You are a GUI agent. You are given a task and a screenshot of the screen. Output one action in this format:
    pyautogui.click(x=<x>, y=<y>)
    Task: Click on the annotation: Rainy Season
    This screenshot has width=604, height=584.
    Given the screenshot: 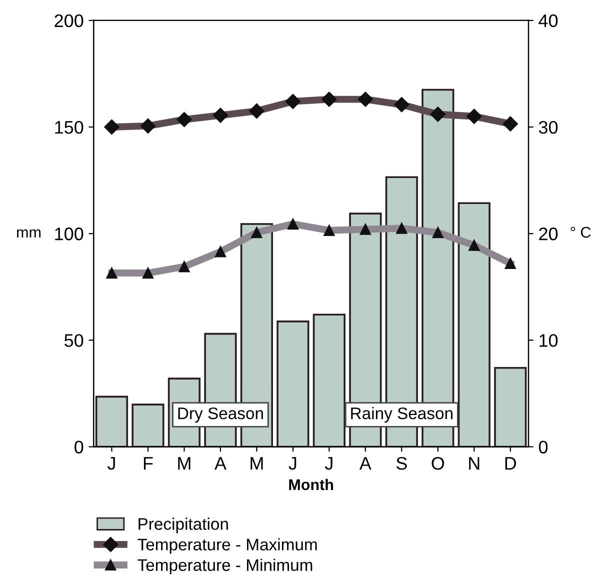 What is the action you would take?
    pyautogui.click(x=401, y=415)
    